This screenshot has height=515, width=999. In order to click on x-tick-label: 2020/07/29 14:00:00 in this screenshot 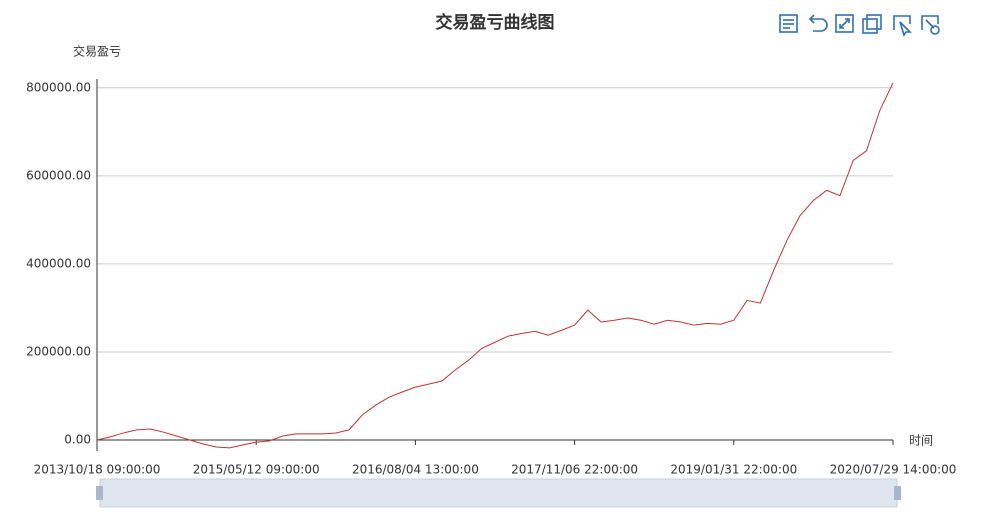, I will do `click(893, 470)`.